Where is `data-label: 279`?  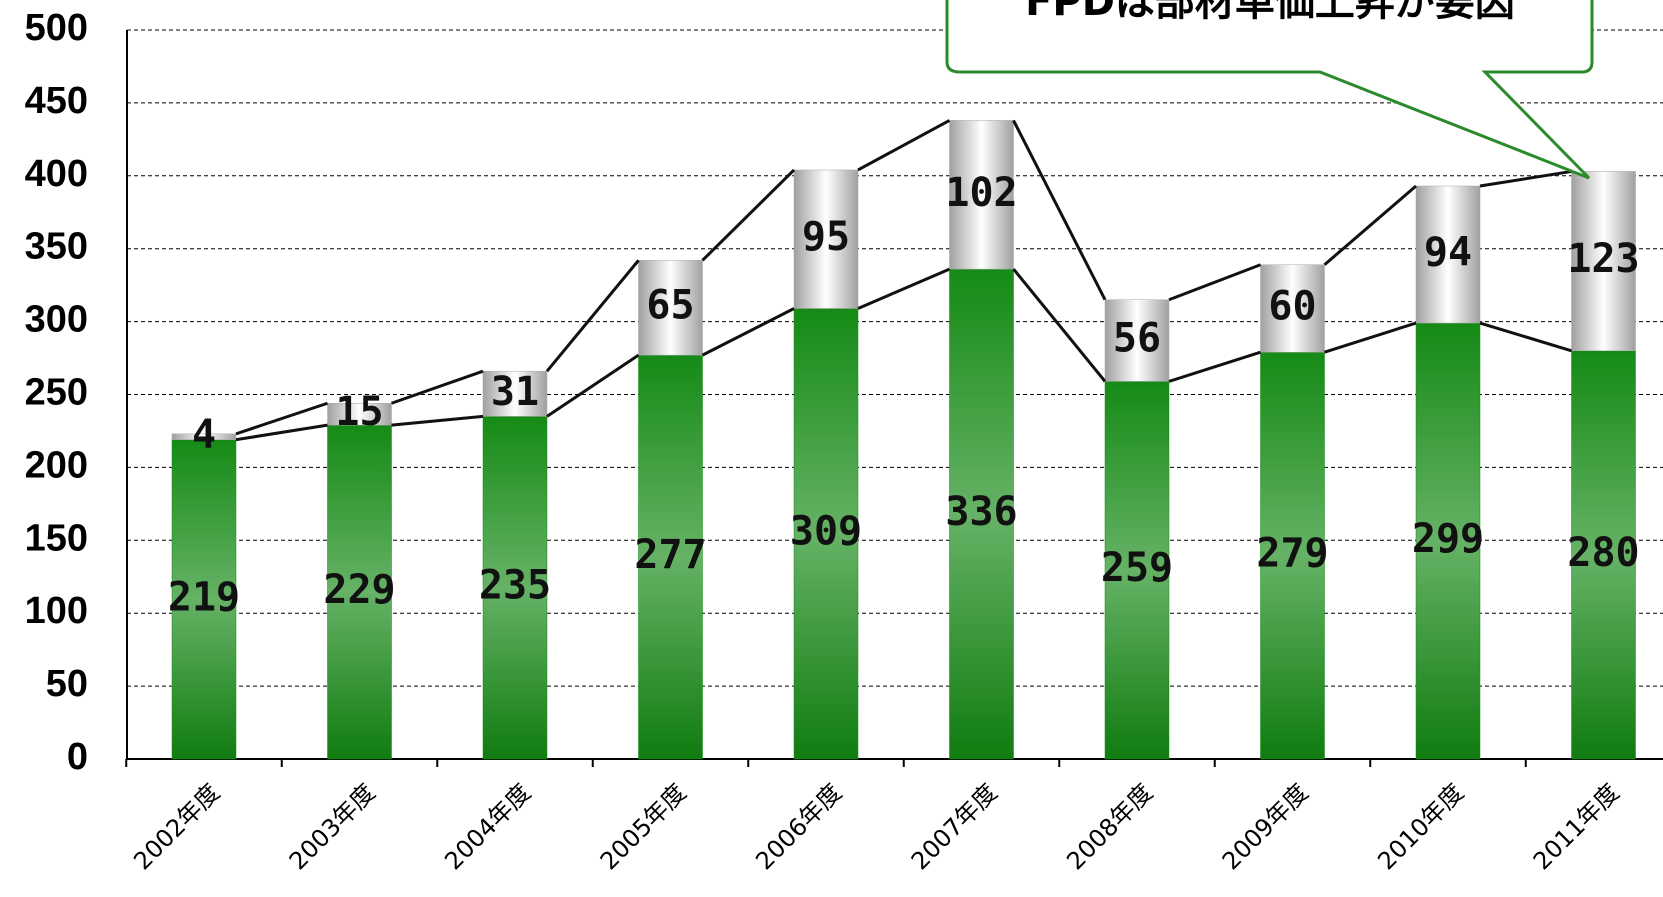 data-label: 279 is located at coordinates (1292, 554).